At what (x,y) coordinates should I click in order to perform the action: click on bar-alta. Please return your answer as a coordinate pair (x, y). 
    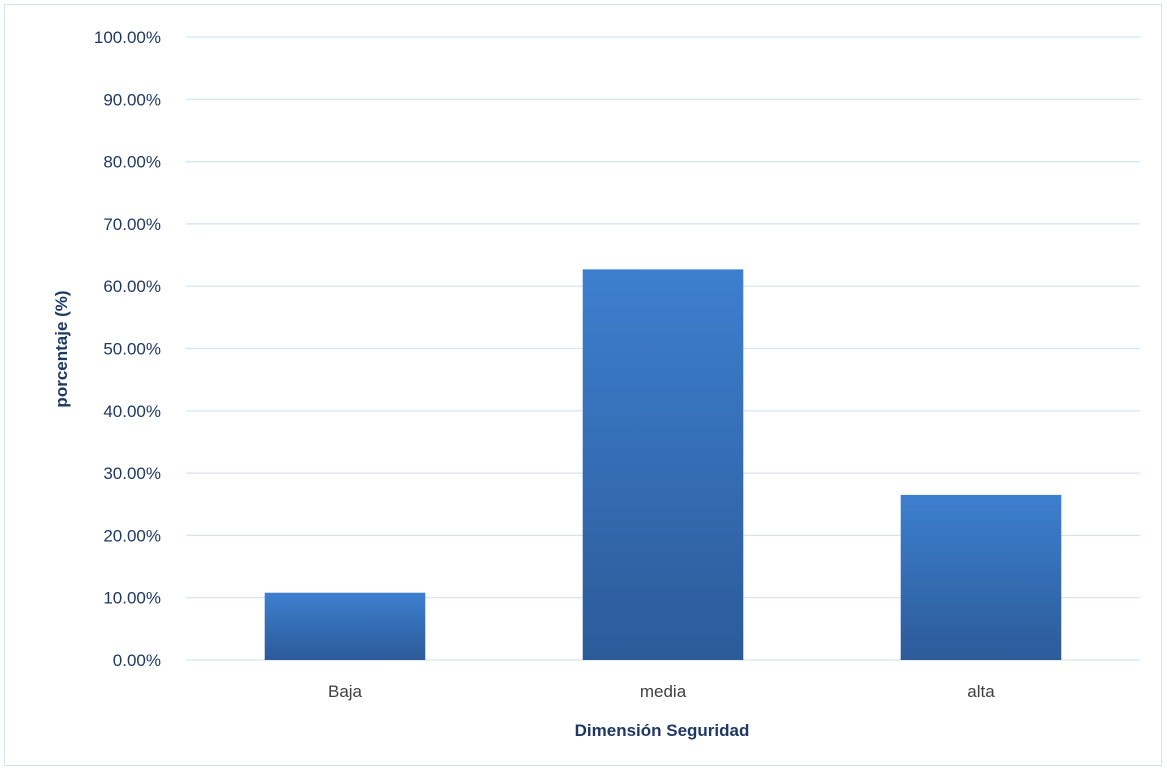
    Looking at the image, I should click on (981, 577).